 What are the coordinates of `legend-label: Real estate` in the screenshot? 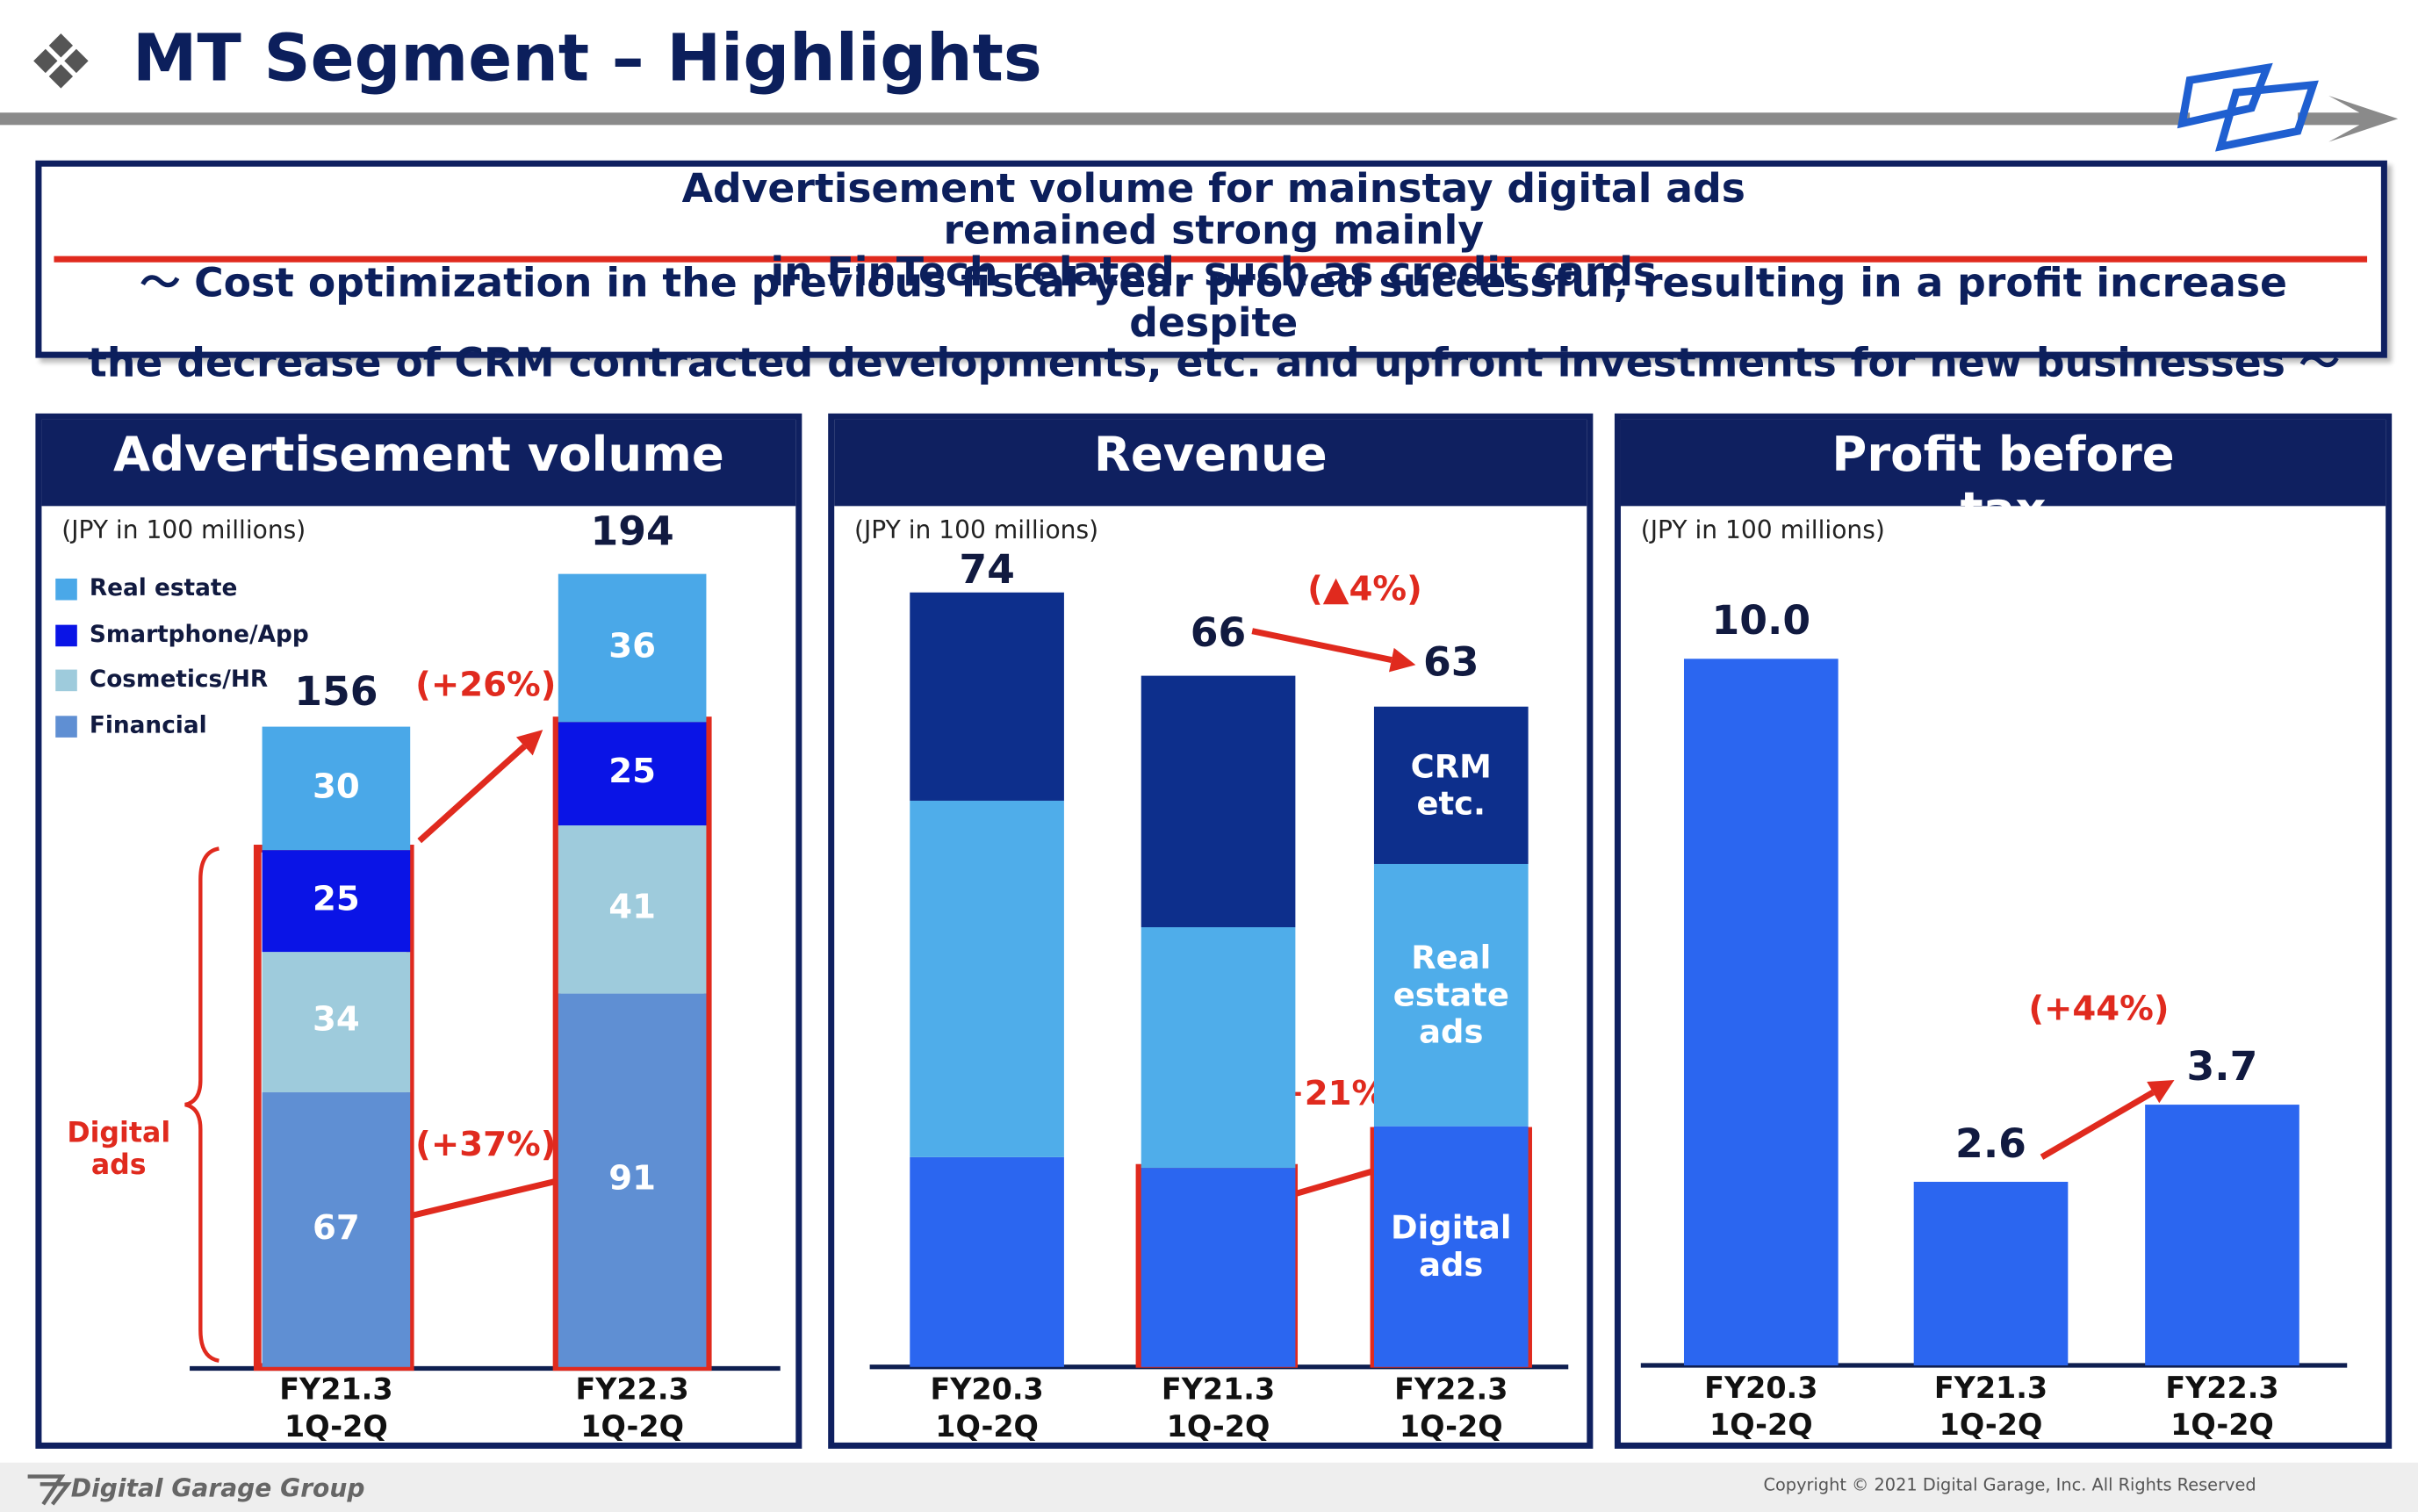 It's located at (163, 587).